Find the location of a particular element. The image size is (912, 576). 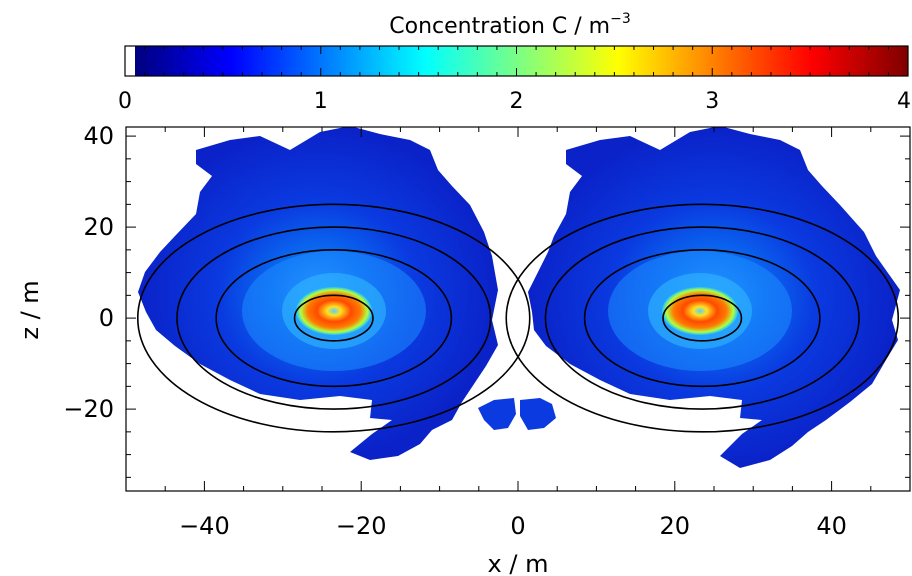

y-tick-label: 20 is located at coordinates (98, 227).